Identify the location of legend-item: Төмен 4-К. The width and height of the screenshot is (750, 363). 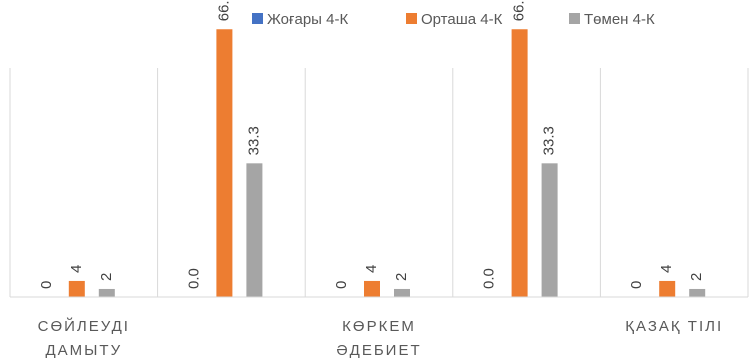
(612, 19).